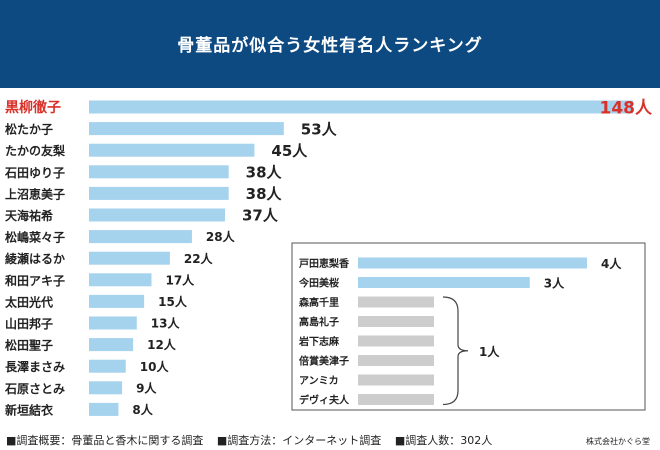 Image resolution: width=660 pixels, height=450 pixels. What do you see at coordinates (180, 279) in the screenshot?
I see `data-label: 17人` at bounding box center [180, 279].